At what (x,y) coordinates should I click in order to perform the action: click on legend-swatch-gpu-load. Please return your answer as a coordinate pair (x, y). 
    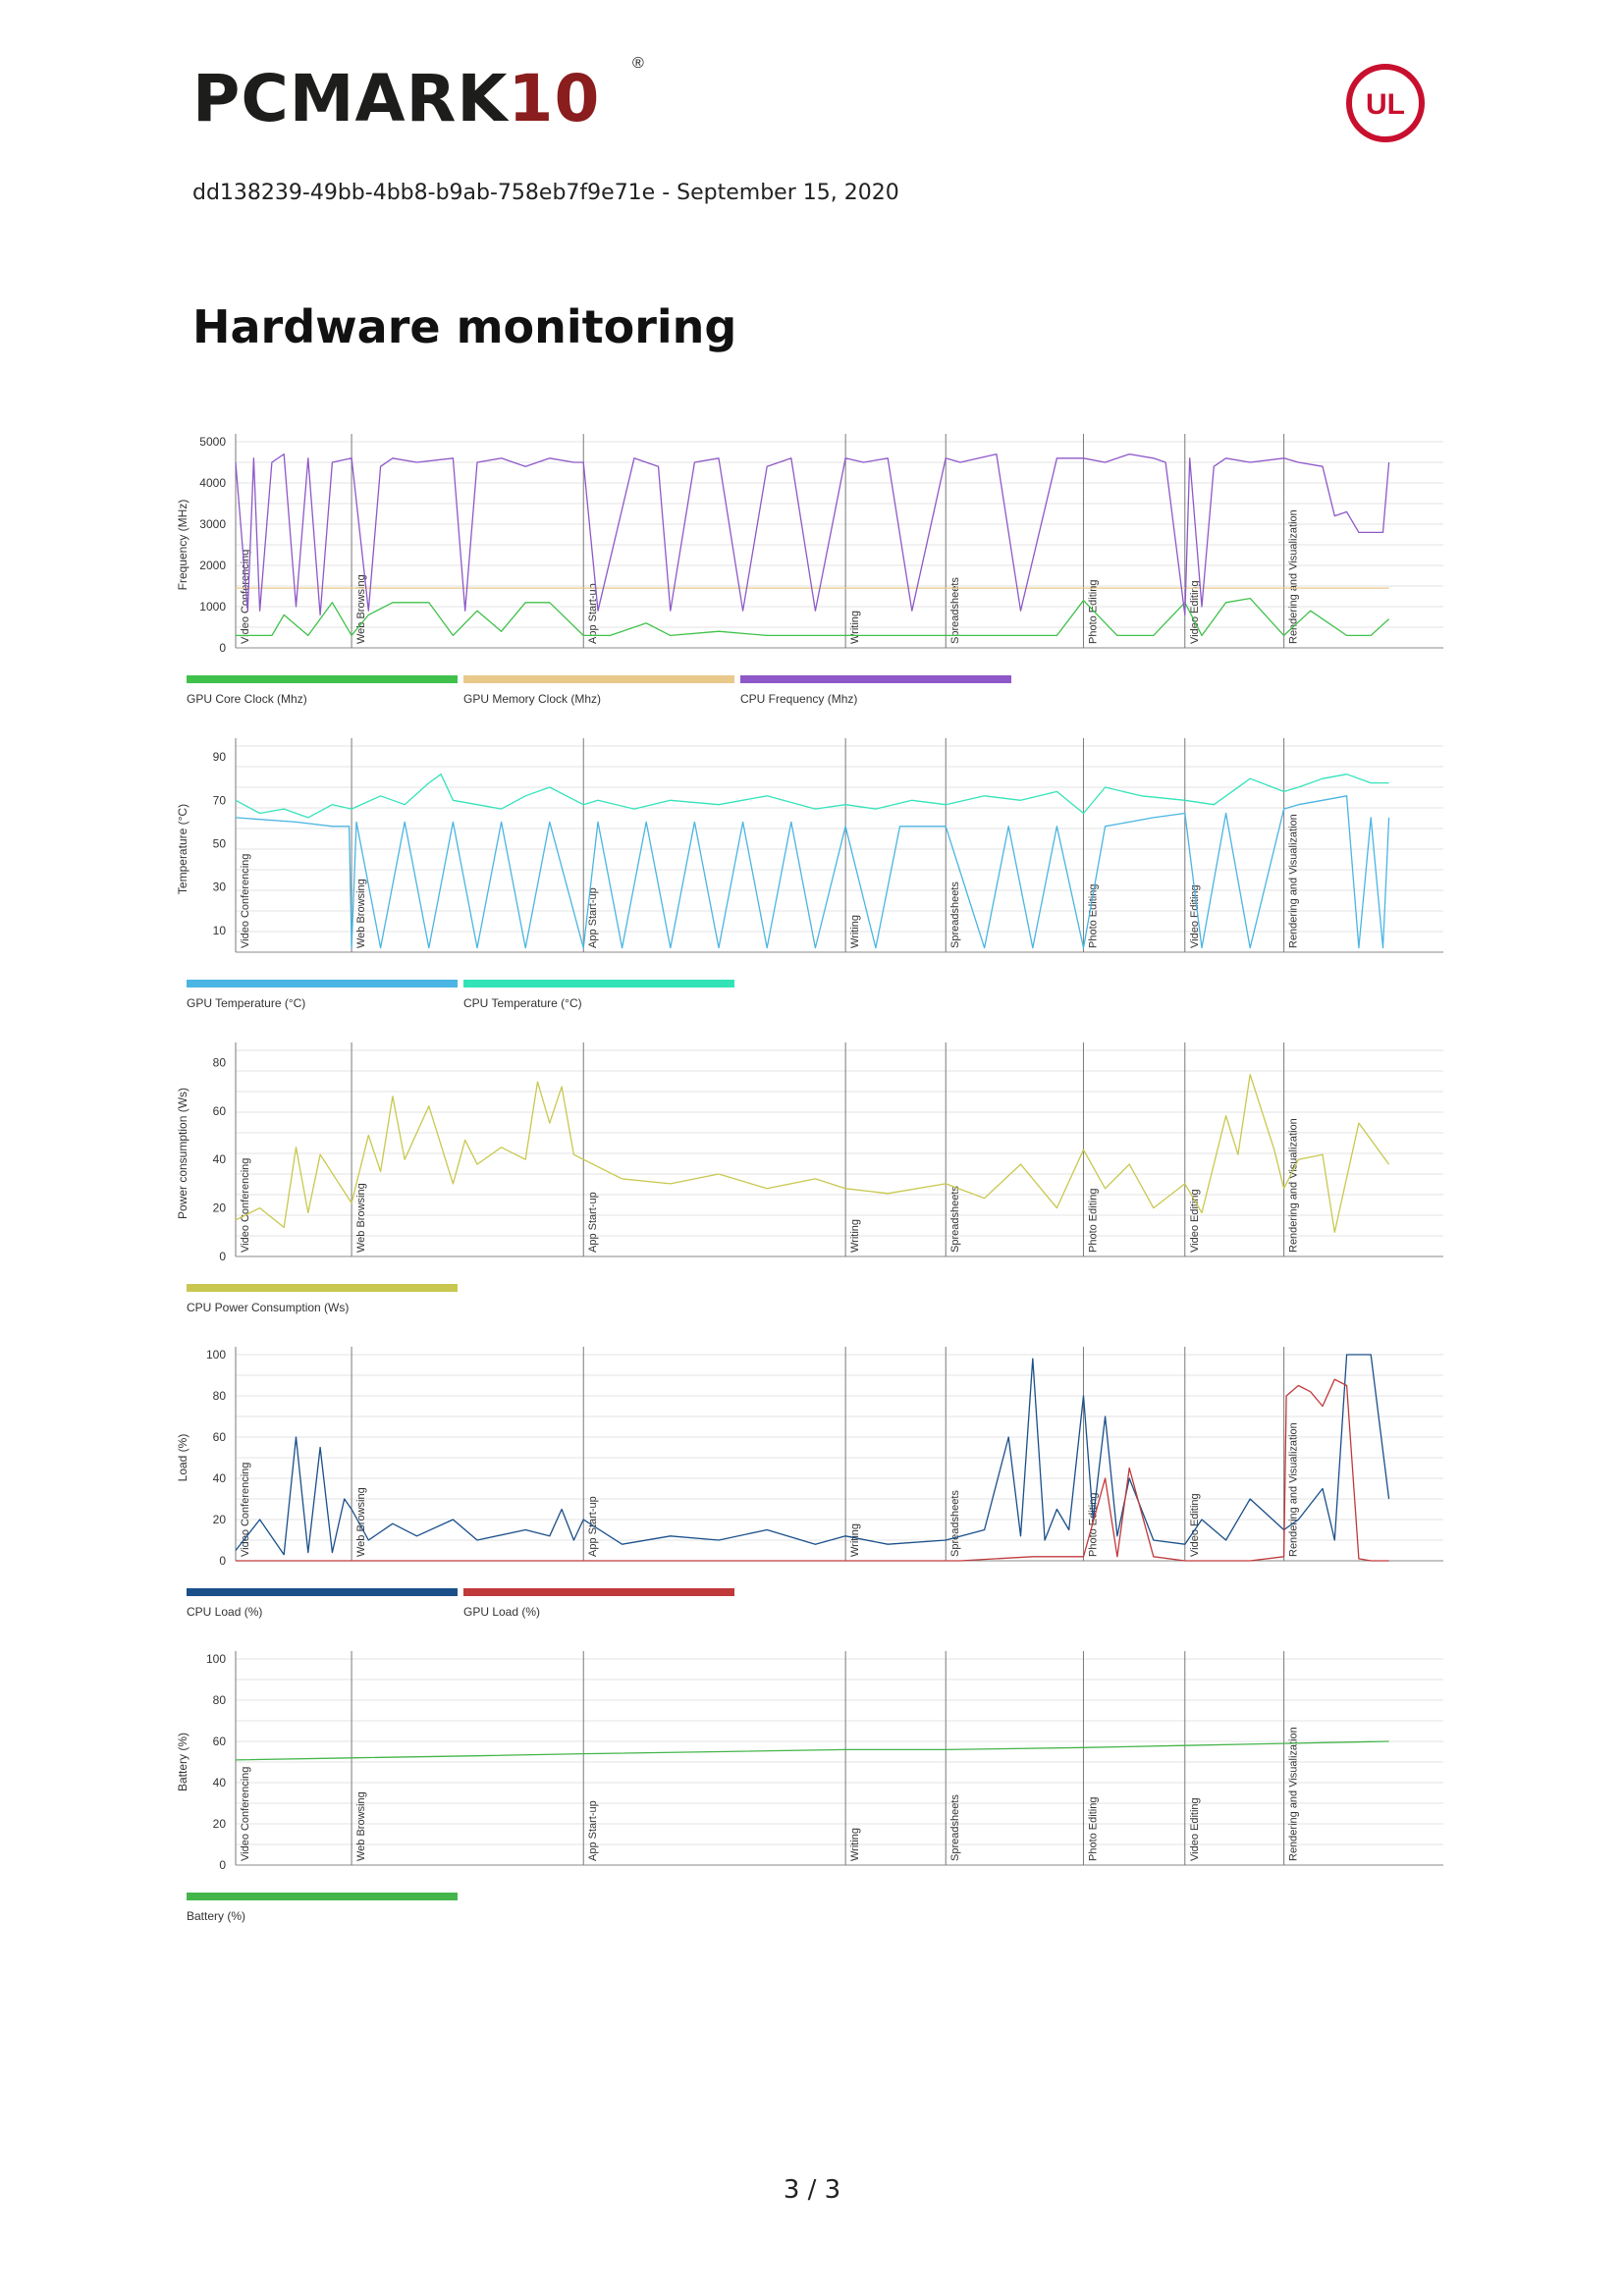
    Looking at the image, I should click on (598, 1592).